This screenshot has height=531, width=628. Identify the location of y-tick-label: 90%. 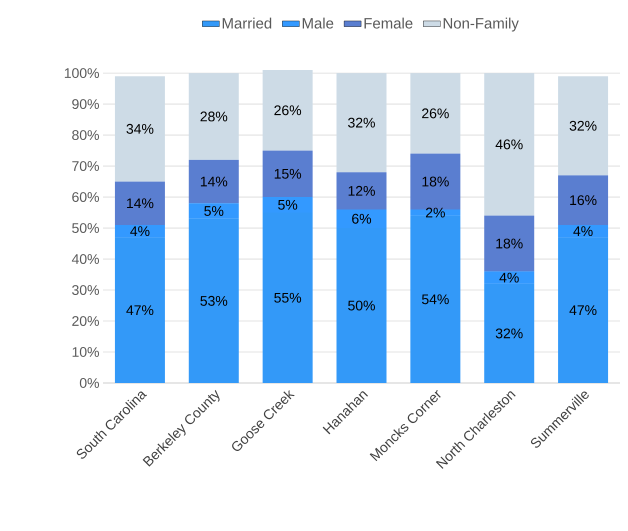
(85, 104).